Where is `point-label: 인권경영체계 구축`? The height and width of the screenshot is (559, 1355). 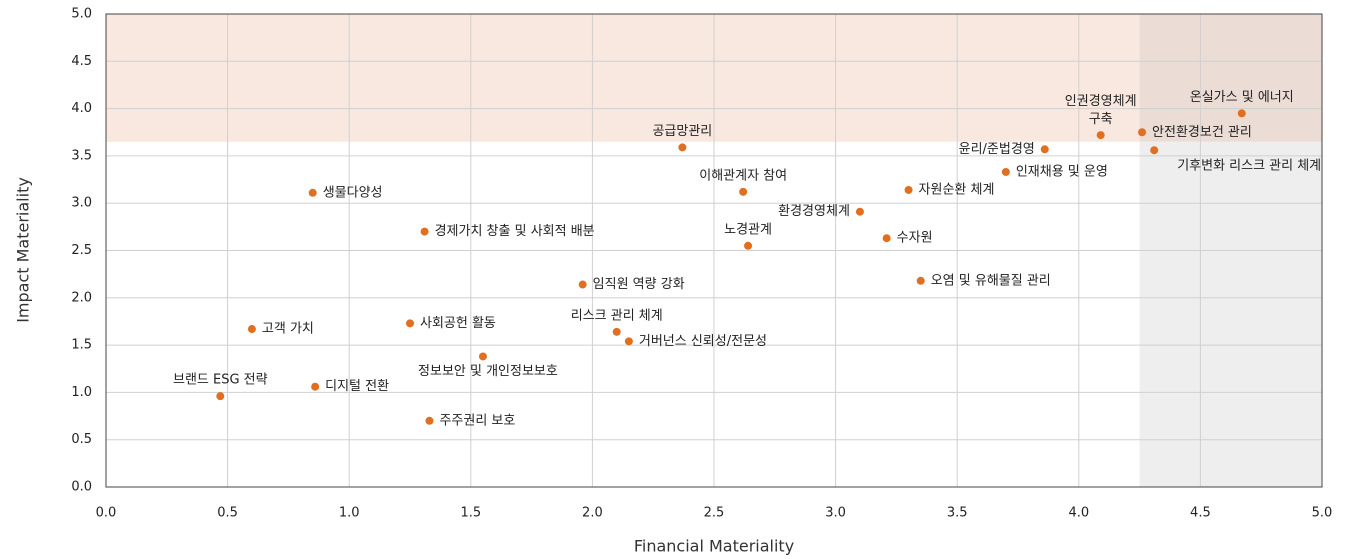
point-label: 인권경영체계 구축 is located at coordinates (1101, 110).